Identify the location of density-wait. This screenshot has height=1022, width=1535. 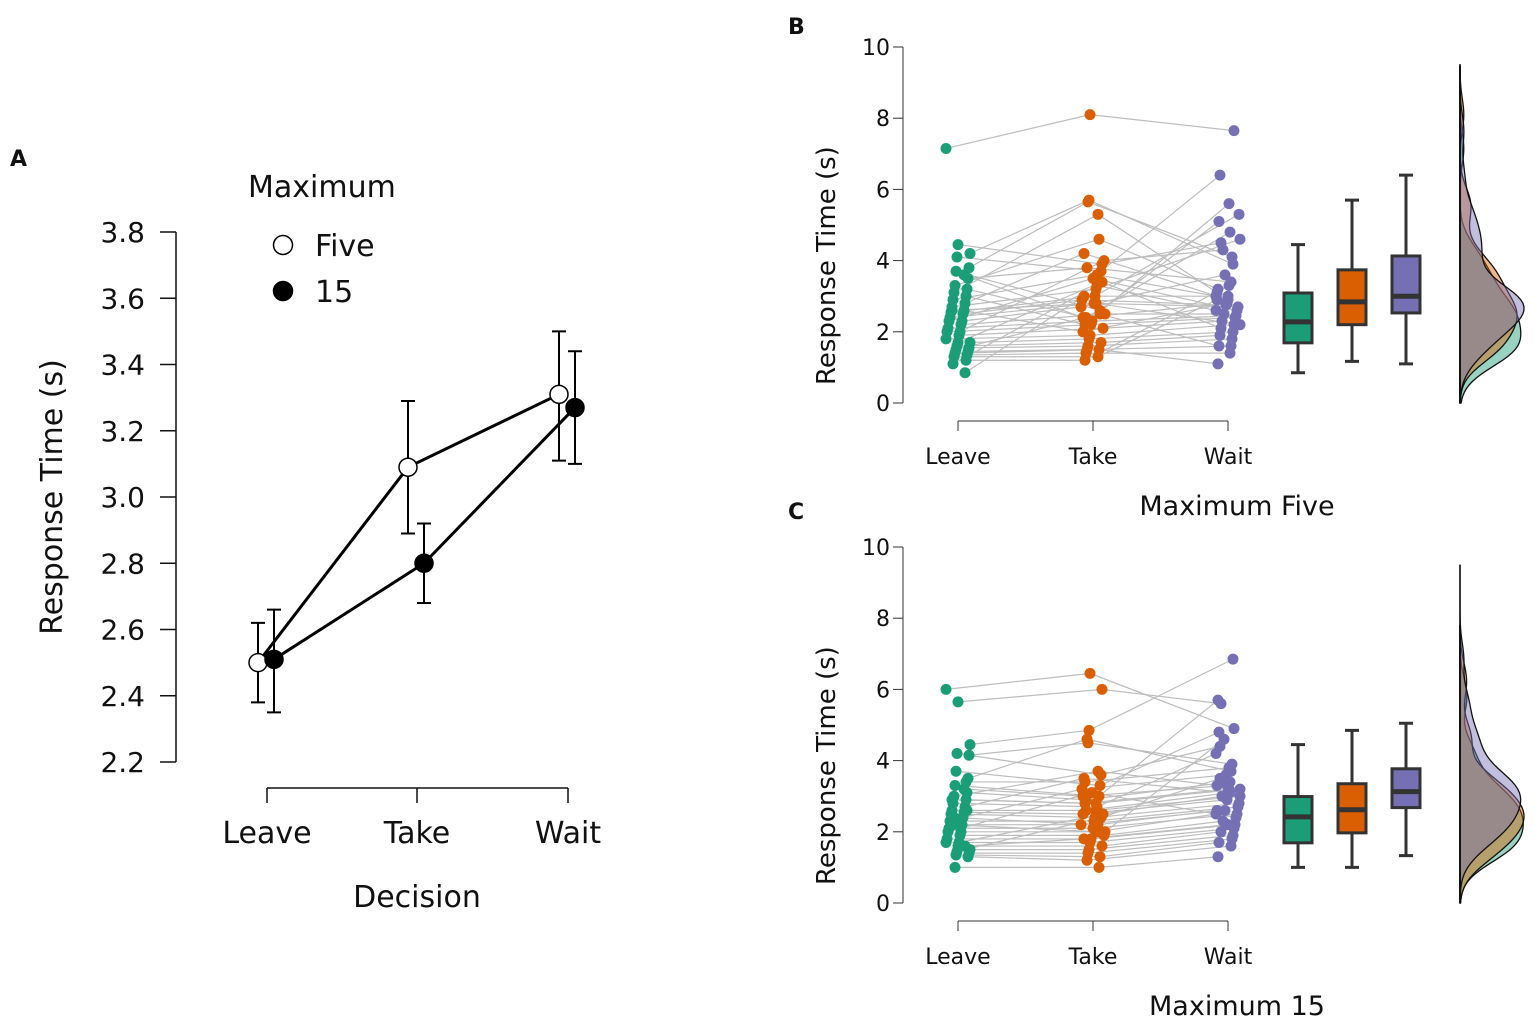
(1490, 734).